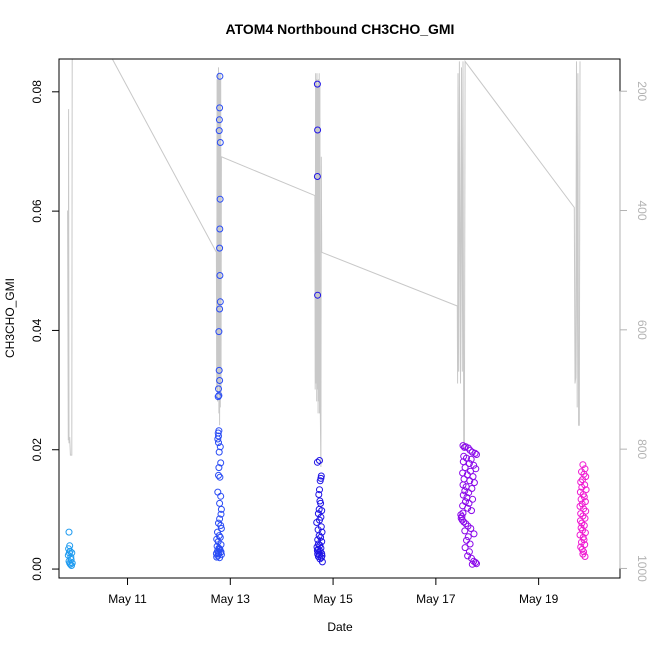 The image size is (650, 650). What do you see at coordinates (642, 91) in the screenshot?
I see `y2-tick-label: 200` at bounding box center [642, 91].